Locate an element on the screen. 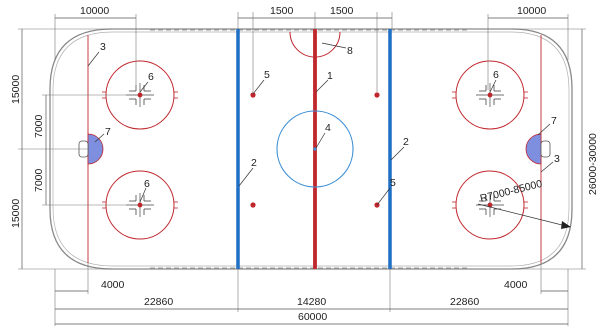 This screenshot has width=597, height=330. callout-neutral-dot-right: 5 is located at coordinates (393, 183).